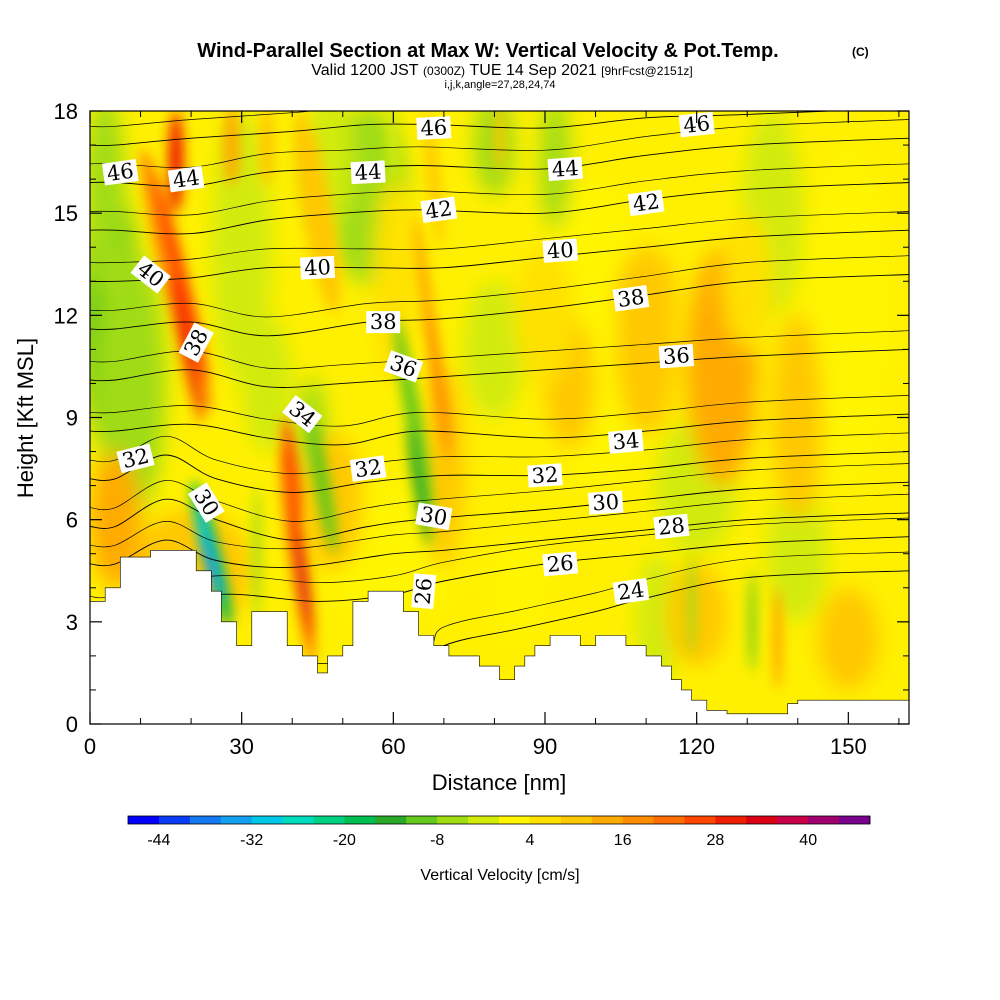  What do you see at coordinates (344, 840) in the screenshot?
I see `colorbar-tick-label: -20` at bounding box center [344, 840].